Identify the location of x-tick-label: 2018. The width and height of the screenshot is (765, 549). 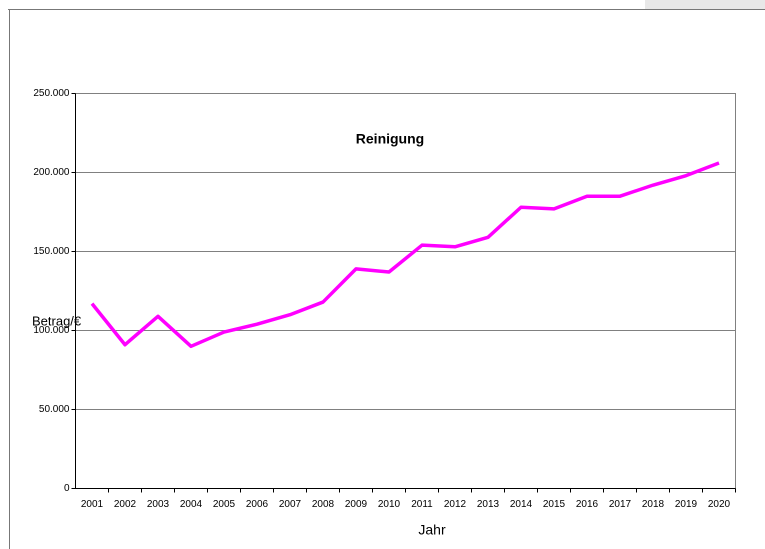
(653, 504).